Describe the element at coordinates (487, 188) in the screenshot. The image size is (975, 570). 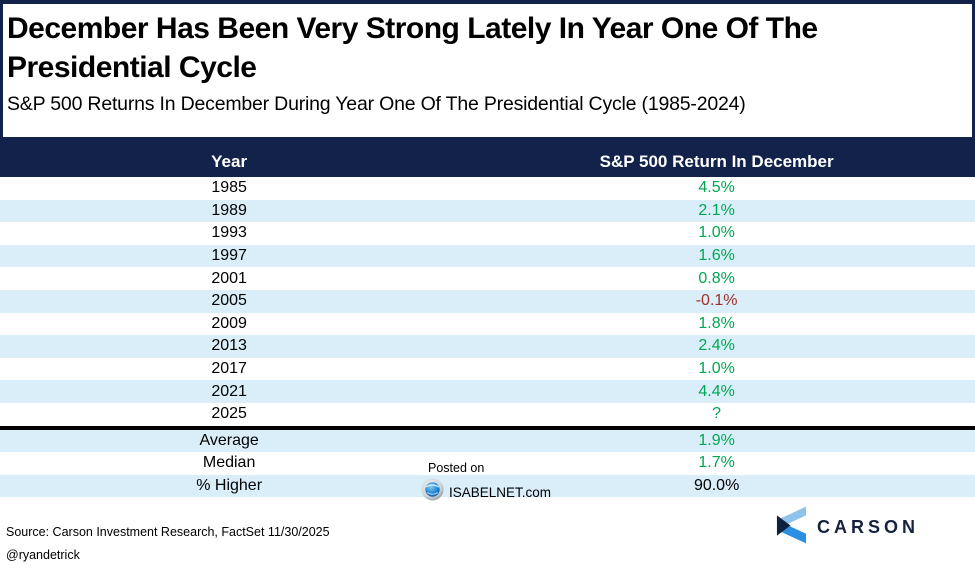
I see `table-row: 1985 4.5%` at that location.